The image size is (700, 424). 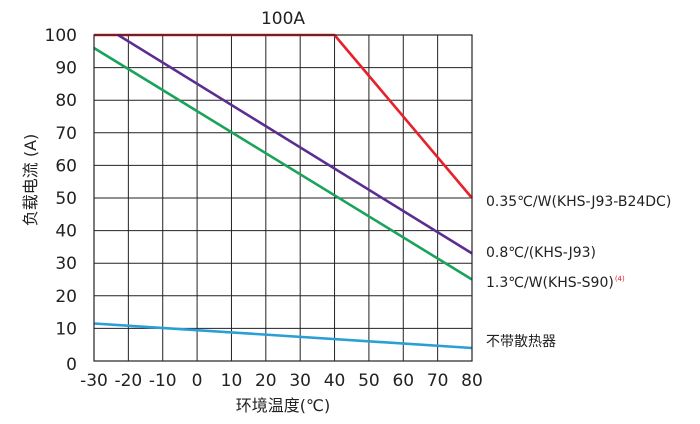 I want to click on series-footnote-marker: (4), so click(x=620, y=279).